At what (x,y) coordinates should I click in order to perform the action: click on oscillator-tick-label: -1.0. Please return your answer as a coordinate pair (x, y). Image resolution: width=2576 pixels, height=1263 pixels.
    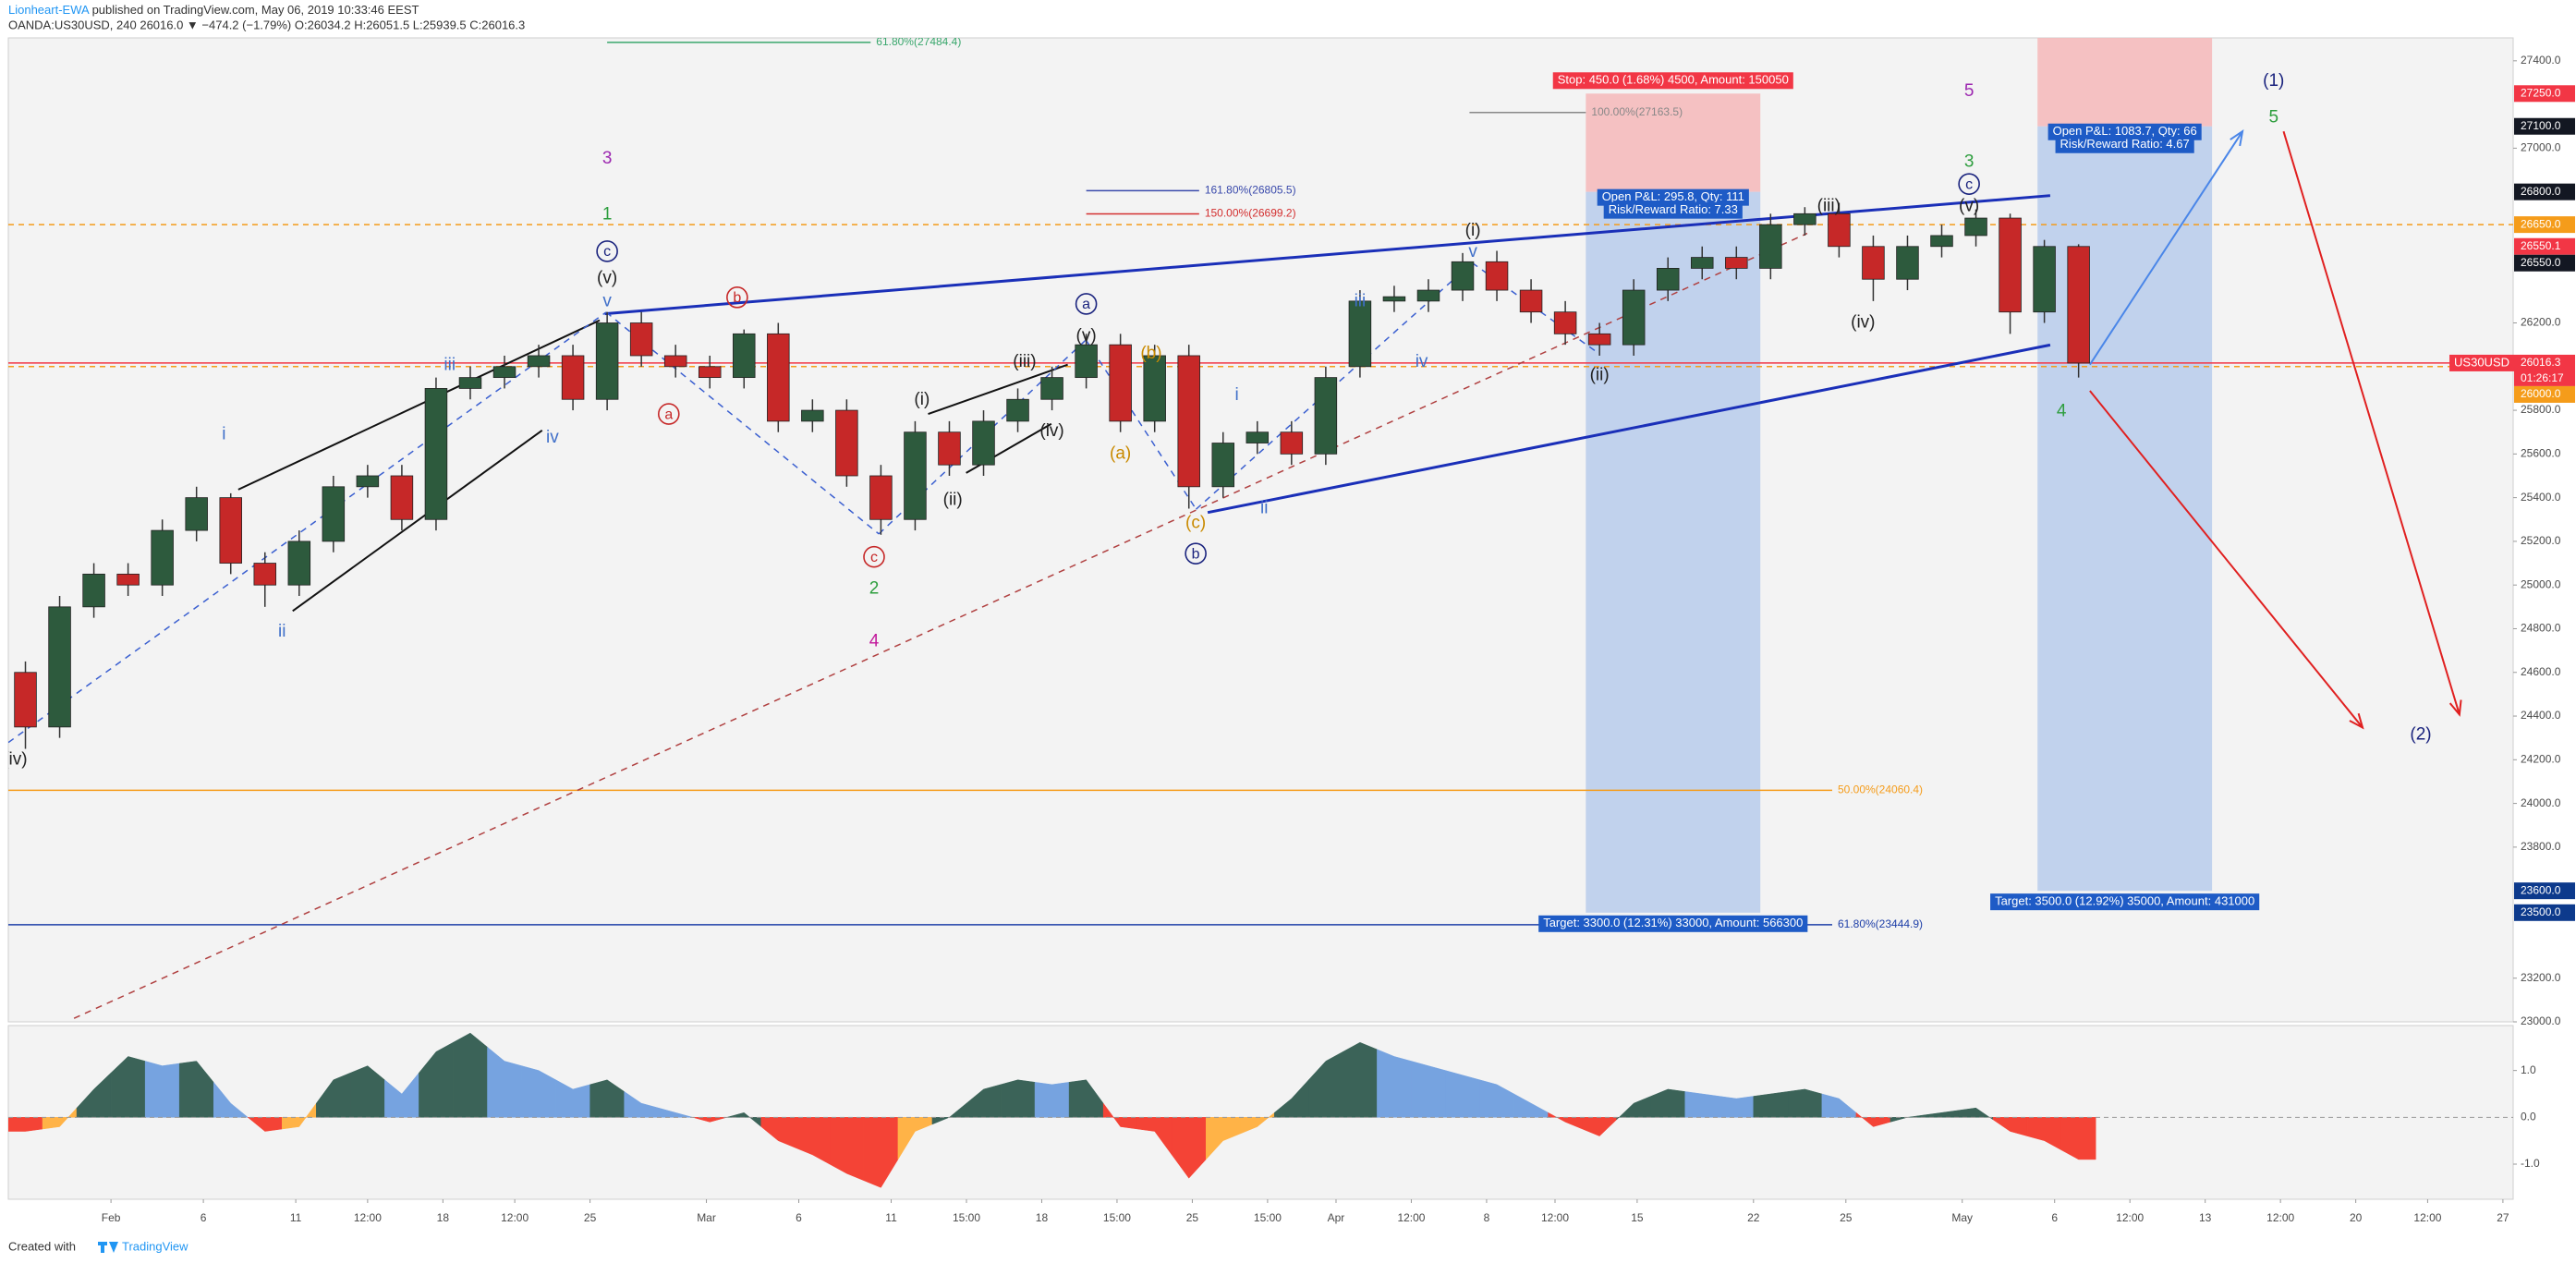
    Looking at the image, I should click on (2530, 1163).